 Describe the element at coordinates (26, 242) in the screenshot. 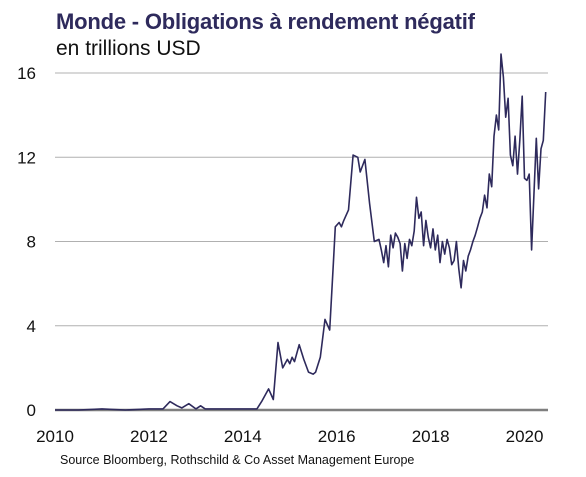

I see `y-axis-ticks: 0 4 8 12 16` at that location.